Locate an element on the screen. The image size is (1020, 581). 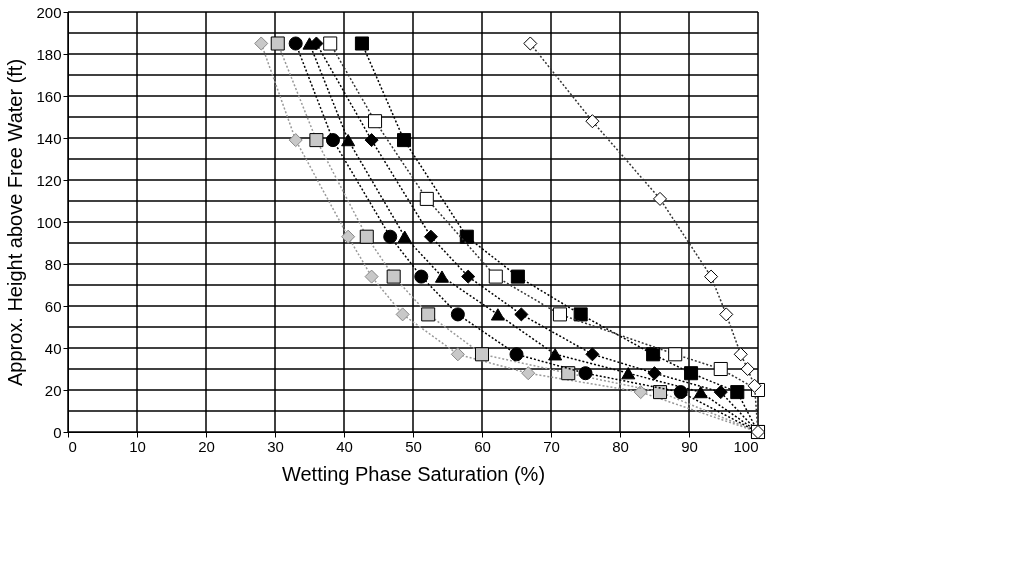
x-tick-label: 40 is located at coordinates (344, 446).